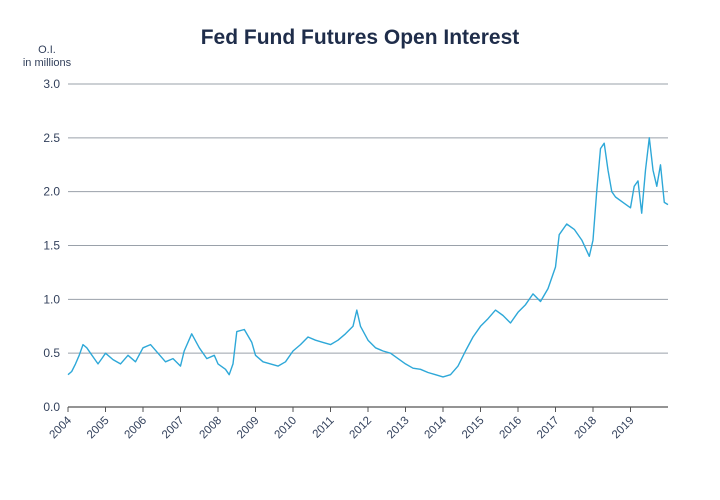 This screenshot has width=720, height=500. I want to click on x-tick-label: 2019, so click(623, 428).